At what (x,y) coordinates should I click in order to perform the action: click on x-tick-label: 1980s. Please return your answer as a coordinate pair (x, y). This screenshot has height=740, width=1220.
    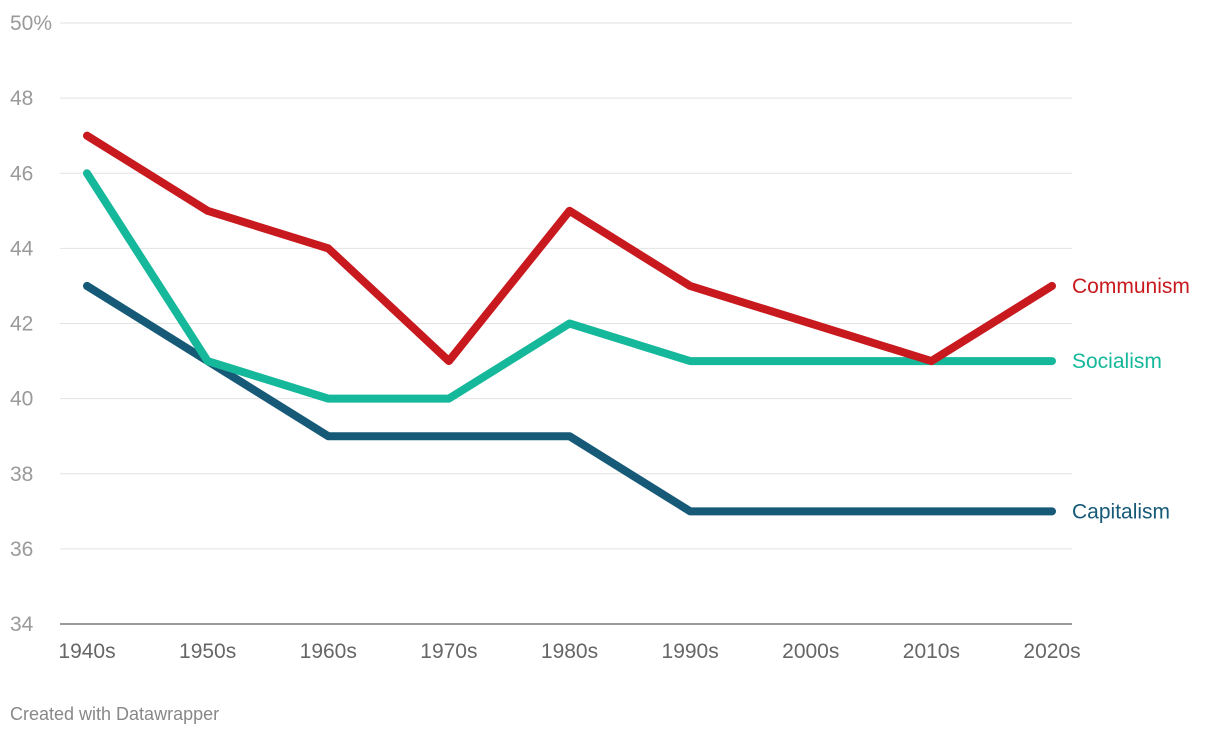
    Looking at the image, I should click on (569, 651).